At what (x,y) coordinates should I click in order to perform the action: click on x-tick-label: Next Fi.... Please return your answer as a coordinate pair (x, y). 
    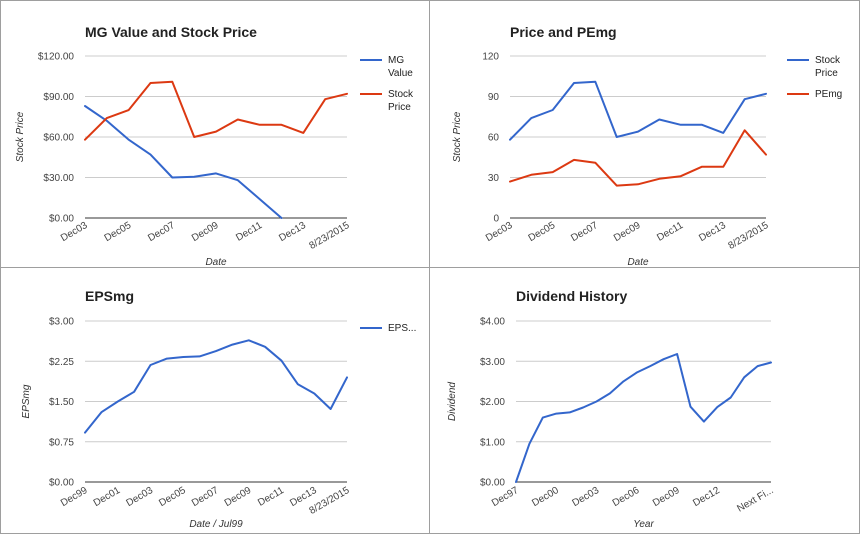
    Looking at the image, I should click on (755, 500).